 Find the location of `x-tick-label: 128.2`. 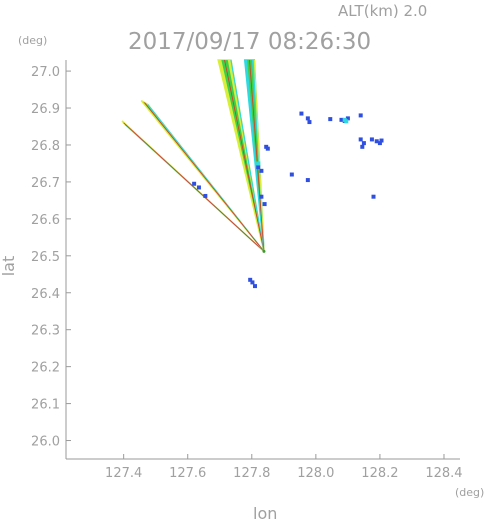

x-tick-label: 128.2 is located at coordinates (379, 473).